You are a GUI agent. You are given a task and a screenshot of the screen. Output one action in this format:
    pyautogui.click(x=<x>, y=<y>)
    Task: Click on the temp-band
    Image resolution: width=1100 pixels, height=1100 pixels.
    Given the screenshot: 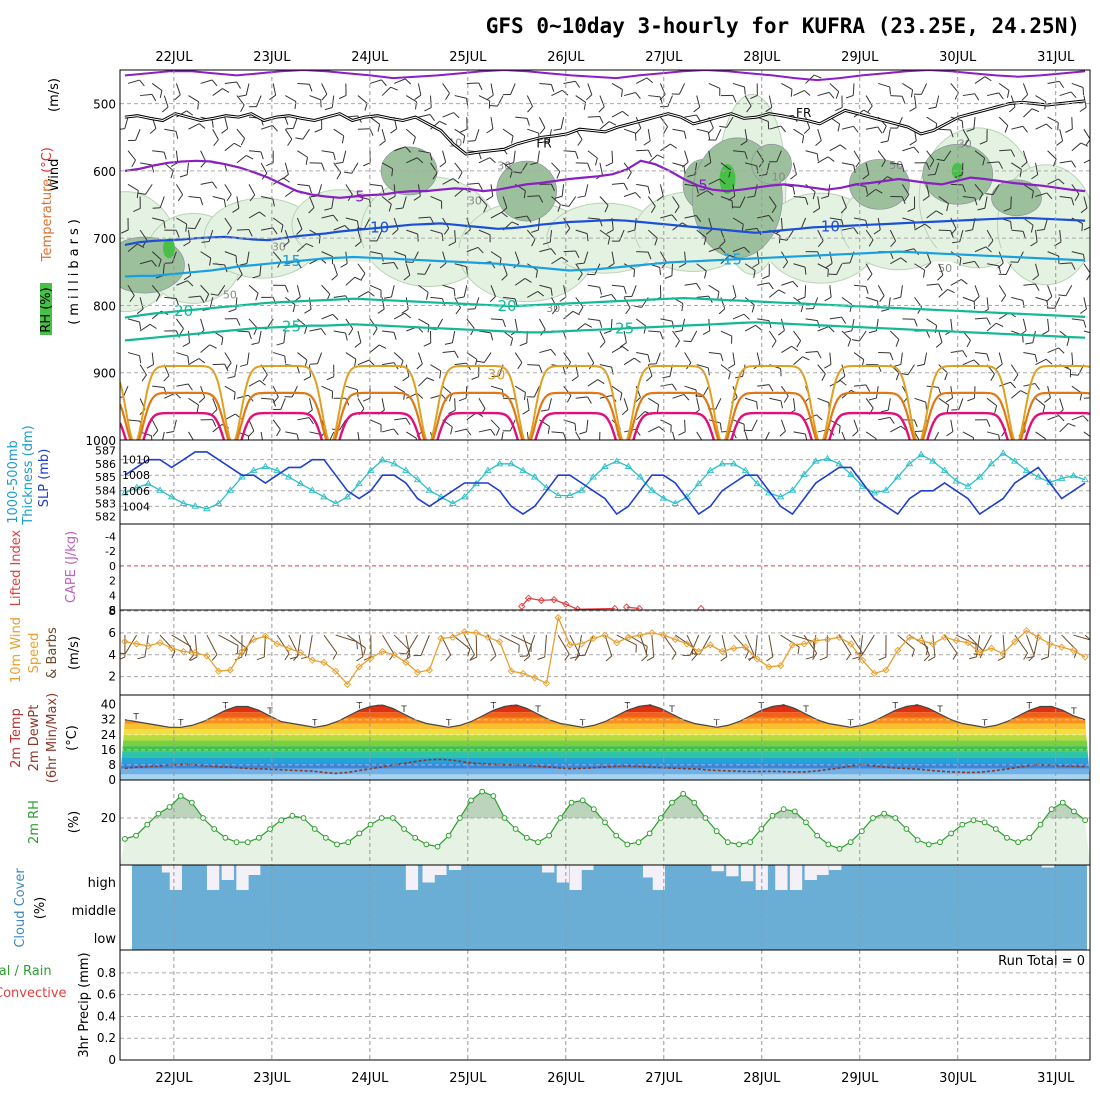 What is the action you would take?
    pyautogui.click(x=605, y=743)
    